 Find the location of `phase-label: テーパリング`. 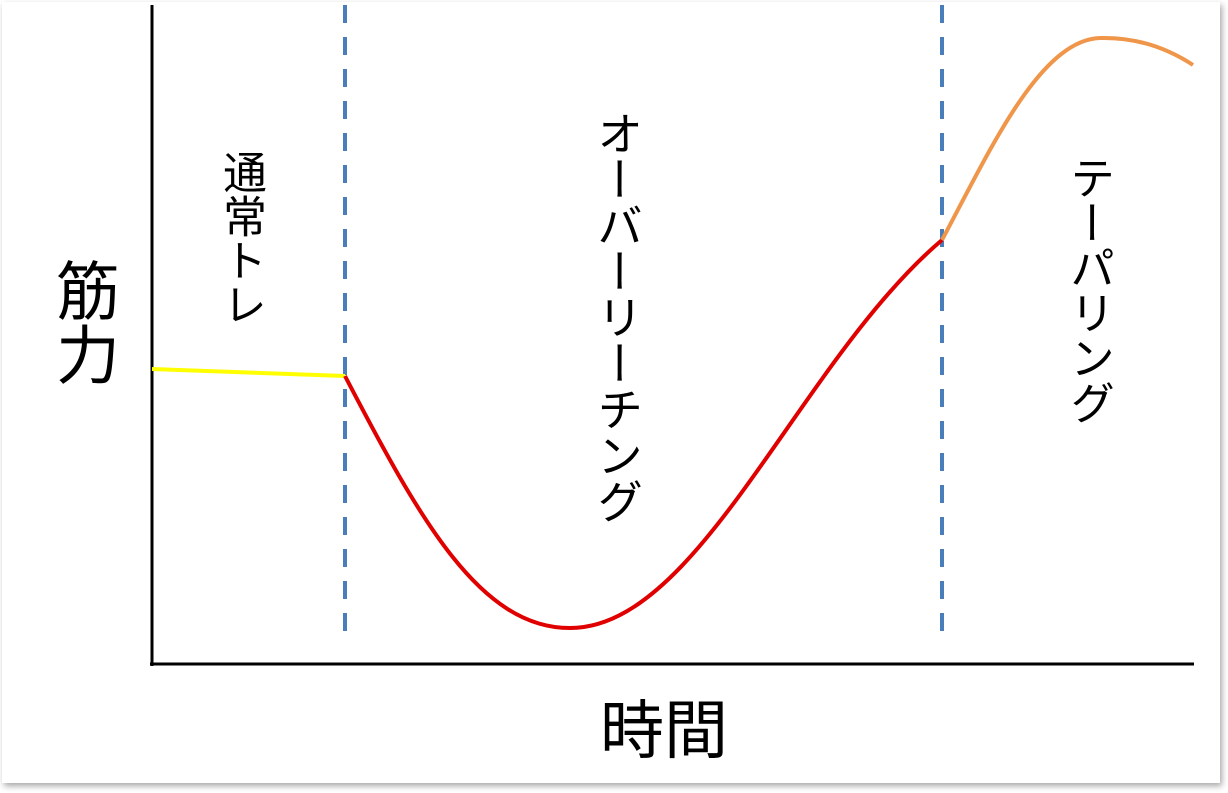

phase-label: テーパリング is located at coordinates (1088, 290).